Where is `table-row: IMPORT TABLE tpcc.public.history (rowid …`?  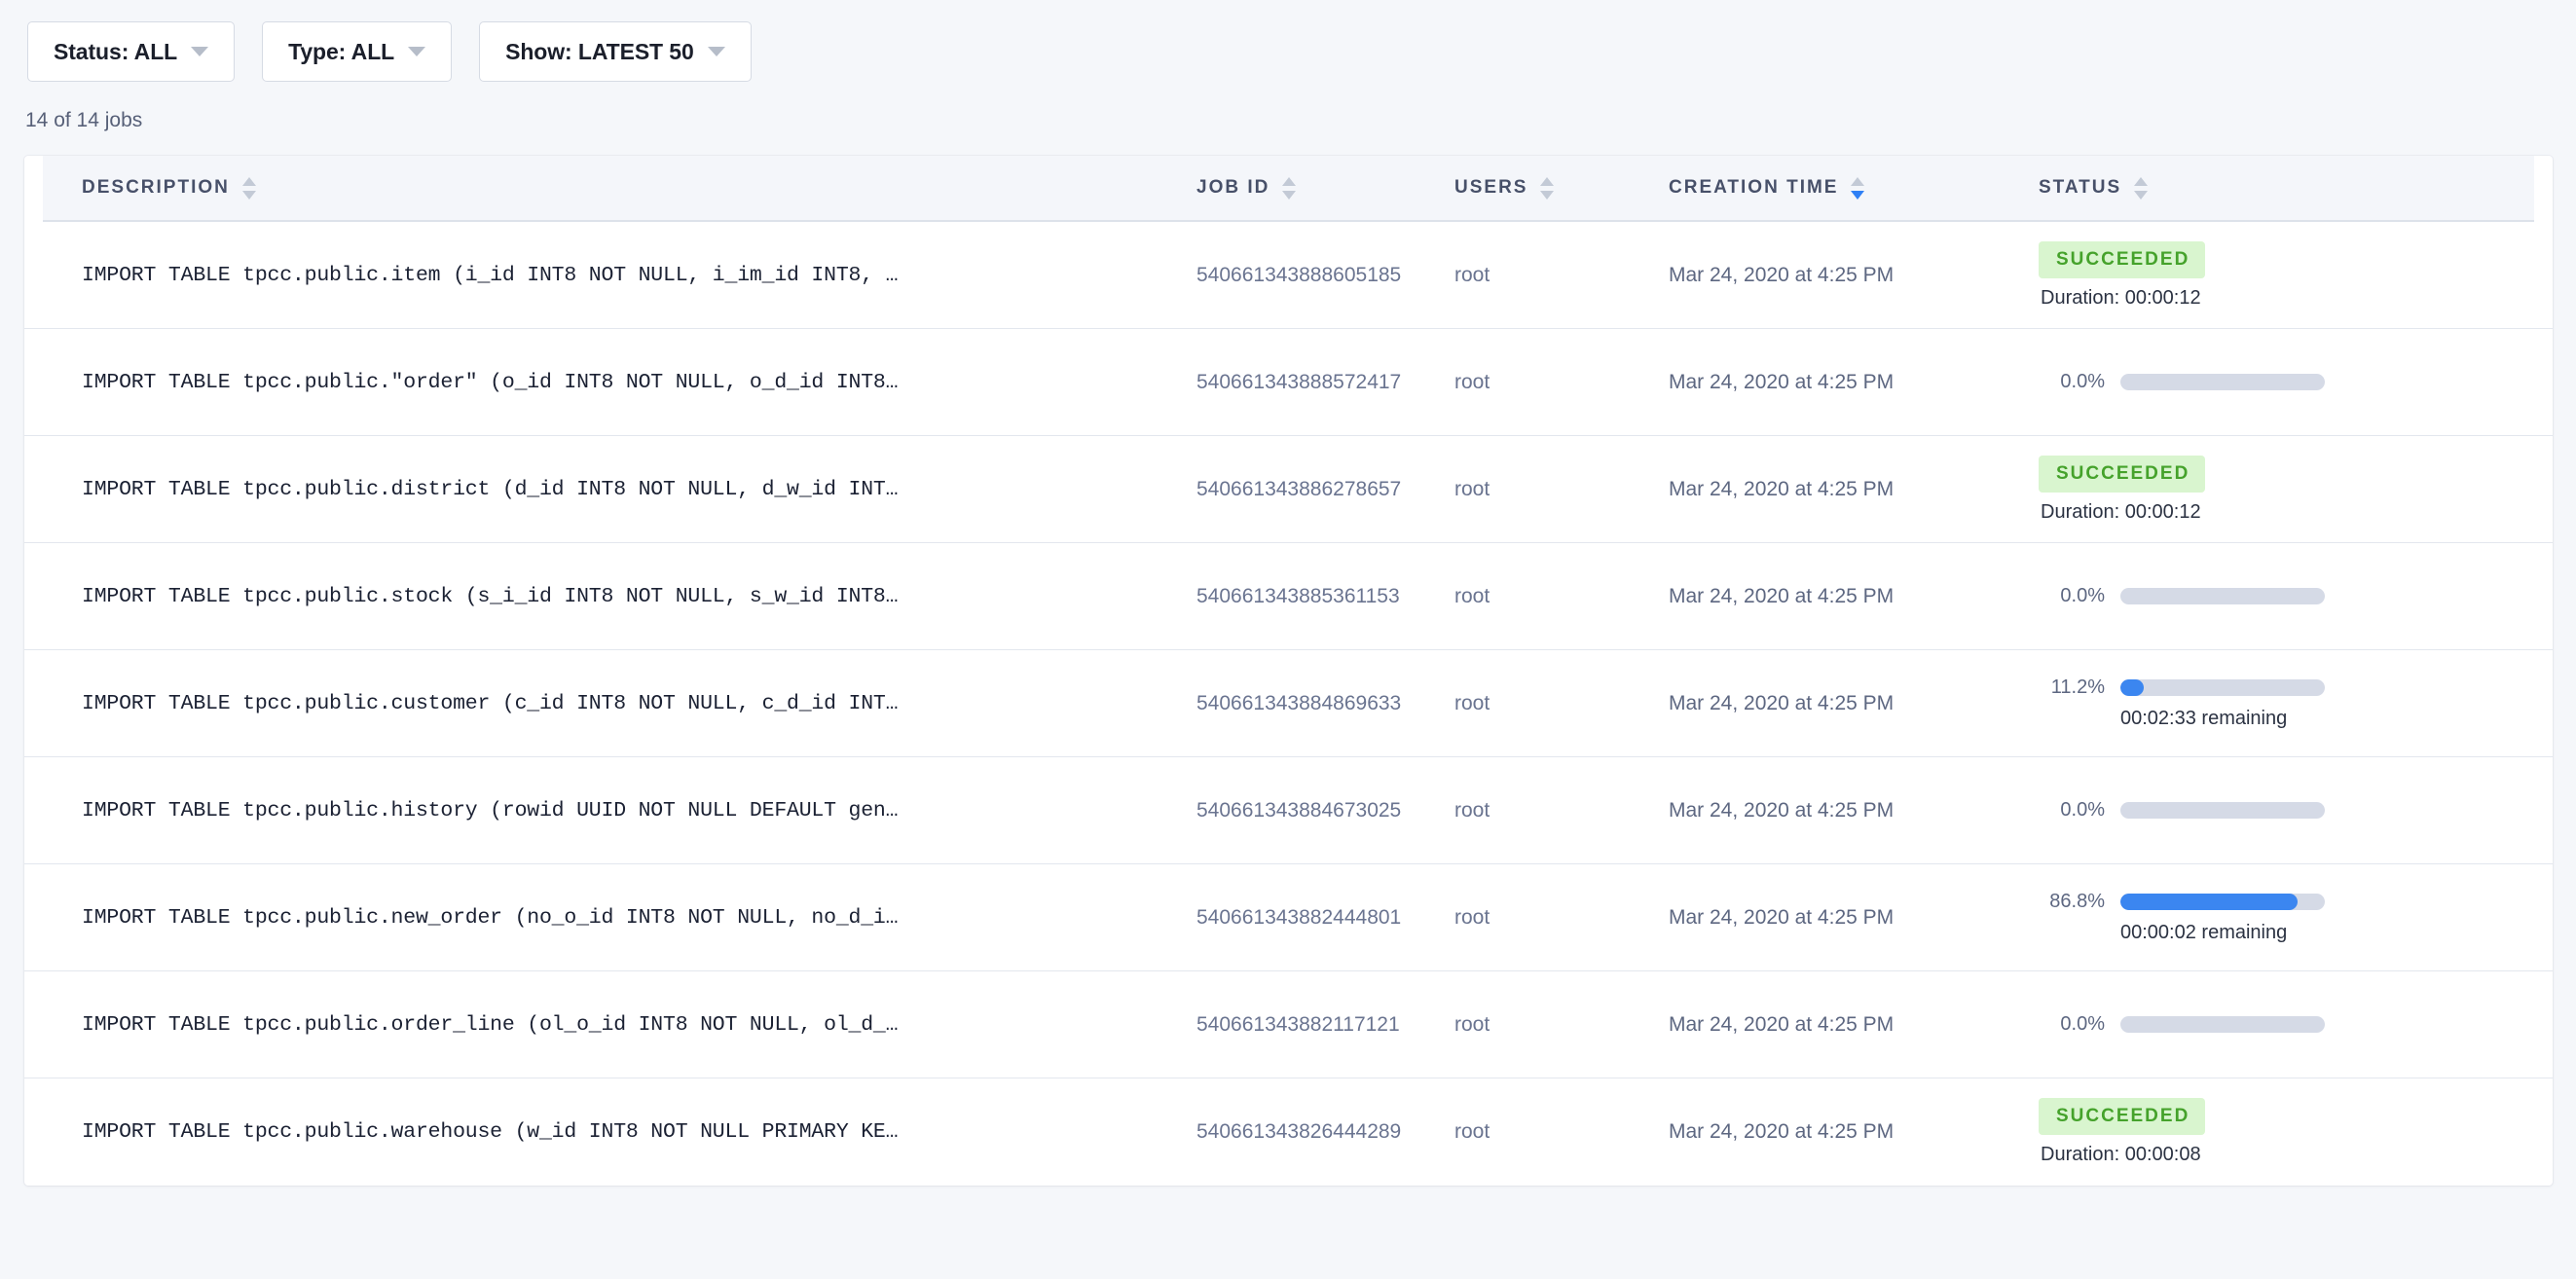 table-row: IMPORT TABLE tpcc.public.history (rowid … is located at coordinates (1288, 810).